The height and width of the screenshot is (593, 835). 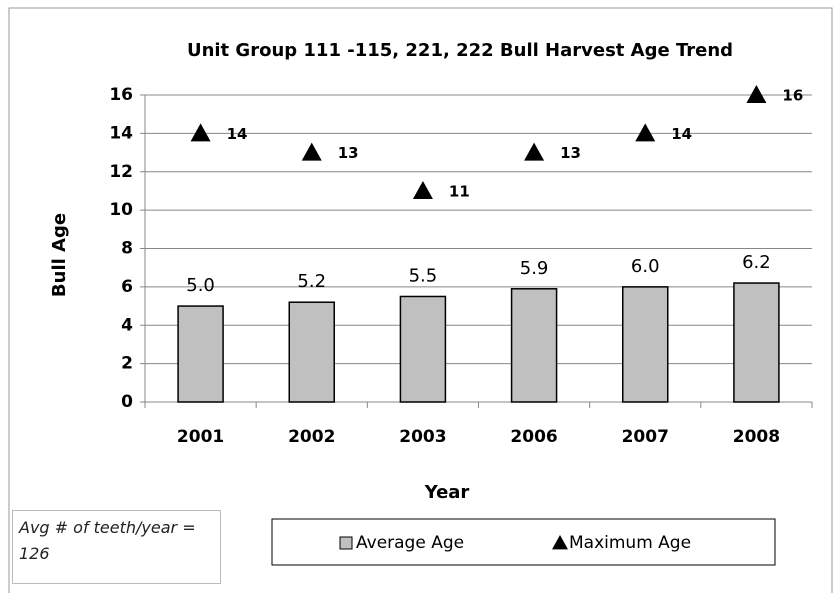 What do you see at coordinates (459, 191) in the screenshot?
I see `data-label: 11` at bounding box center [459, 191].